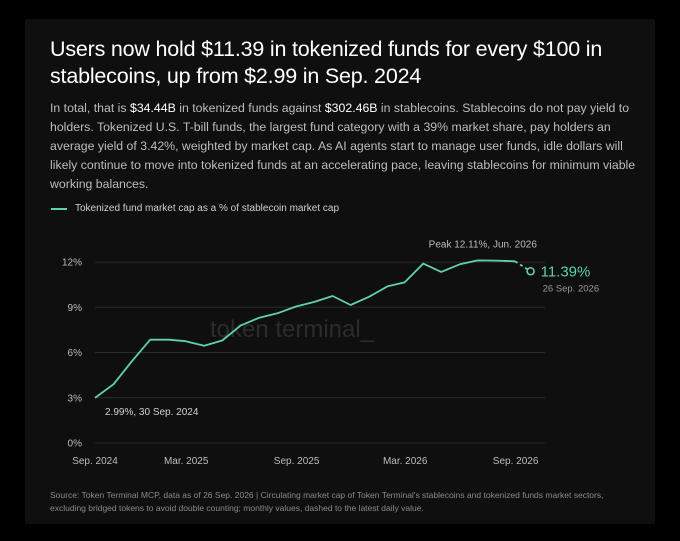 This screenshot has width=680, height=541. I want to click on x-tick-label: Mar. 2025, so click(186, 461).